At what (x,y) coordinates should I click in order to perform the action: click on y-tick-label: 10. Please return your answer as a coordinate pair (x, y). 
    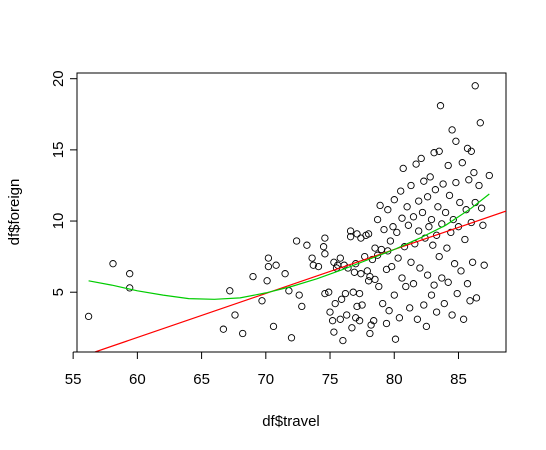
    Looking at the image, I should click on (58, 221).